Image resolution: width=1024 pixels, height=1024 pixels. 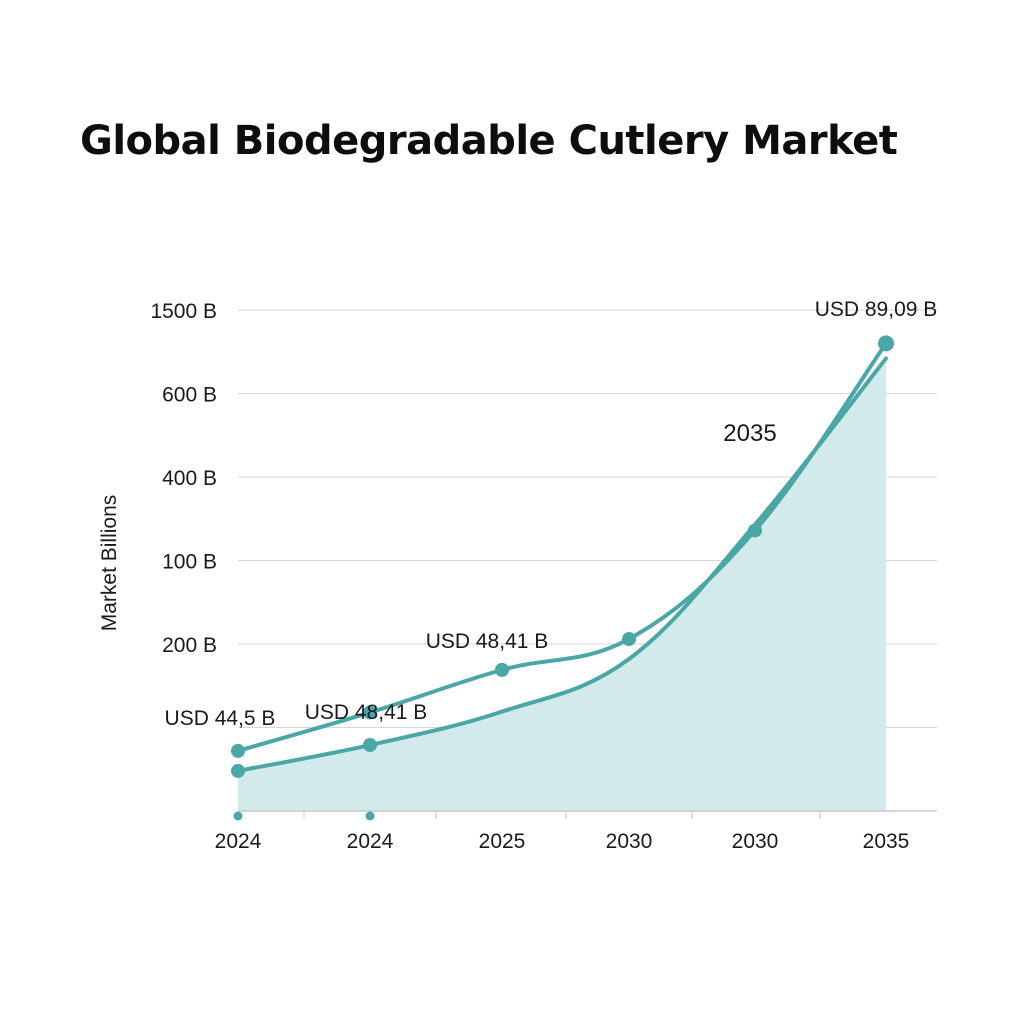 What do you see at coordinates (502, 841) in the screenshot?
I see `x-tick-label: 2025` at bounding box center [502, 841].